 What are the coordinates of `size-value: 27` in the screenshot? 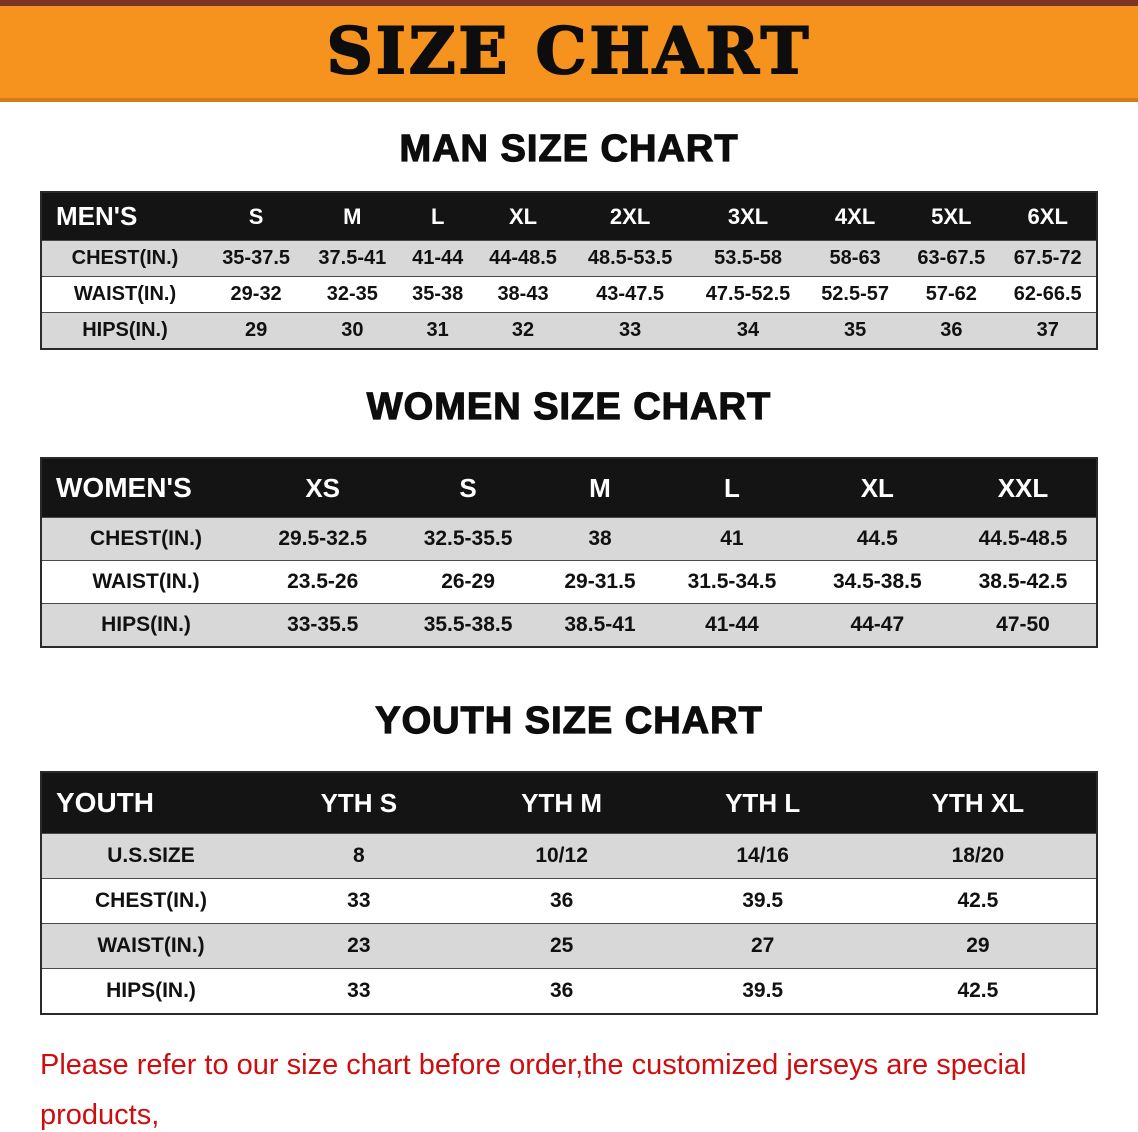 It's located at (762, 946).